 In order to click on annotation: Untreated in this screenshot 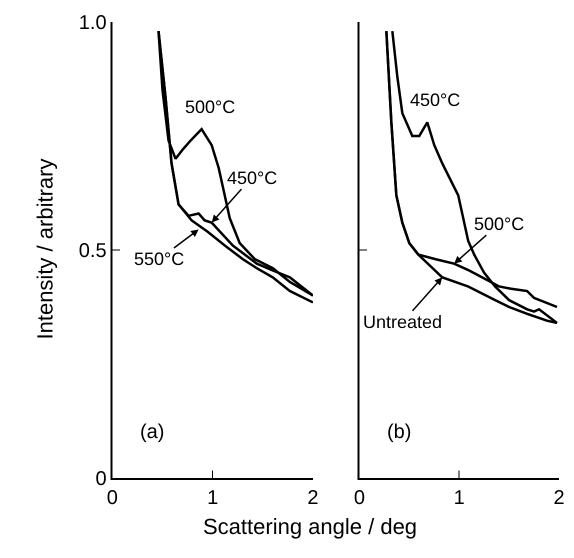, I will do `click(402, 322)`.